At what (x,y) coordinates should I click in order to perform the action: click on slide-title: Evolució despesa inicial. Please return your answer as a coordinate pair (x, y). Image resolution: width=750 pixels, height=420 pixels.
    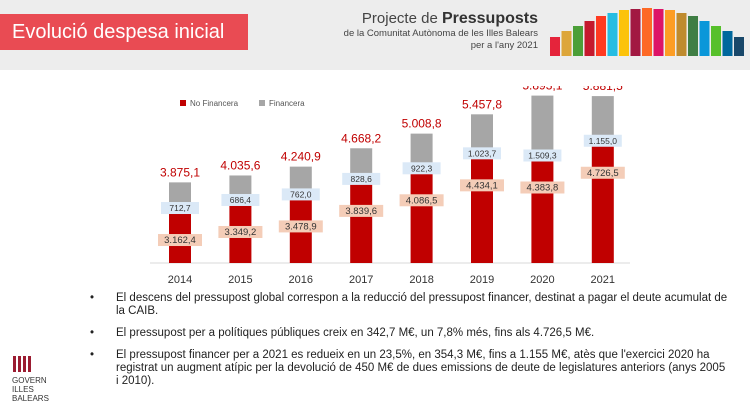
    Looking at the image, I should click on (124, 32).